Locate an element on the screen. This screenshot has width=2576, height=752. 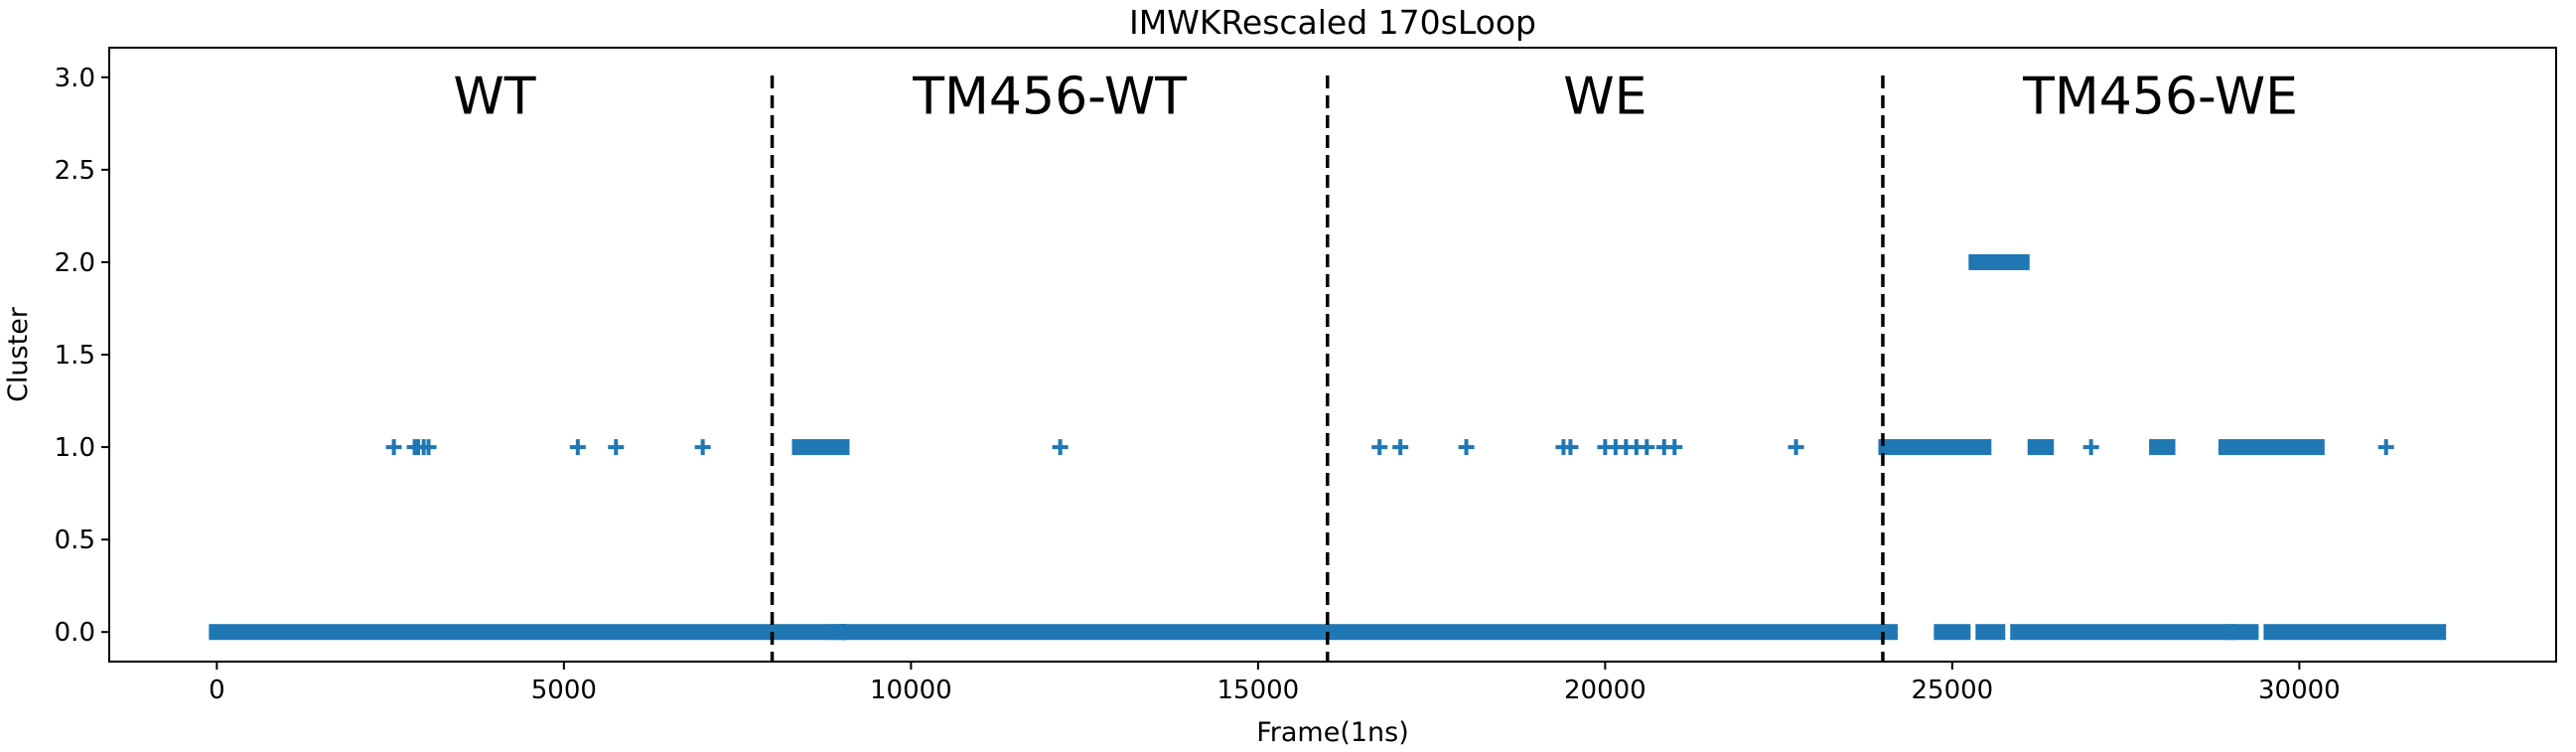
x-tick-label: 20000 is located at coordinates (1605, 690).